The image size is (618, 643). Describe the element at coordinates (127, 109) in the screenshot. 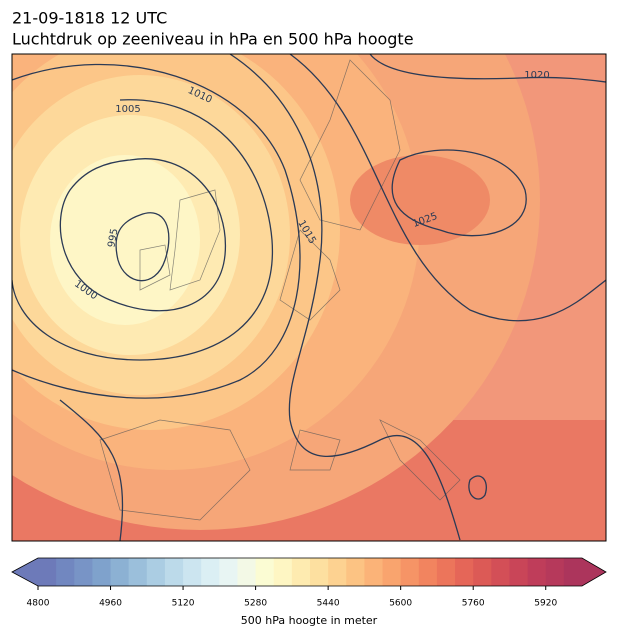

I see `contour-label: 1005` at that location.